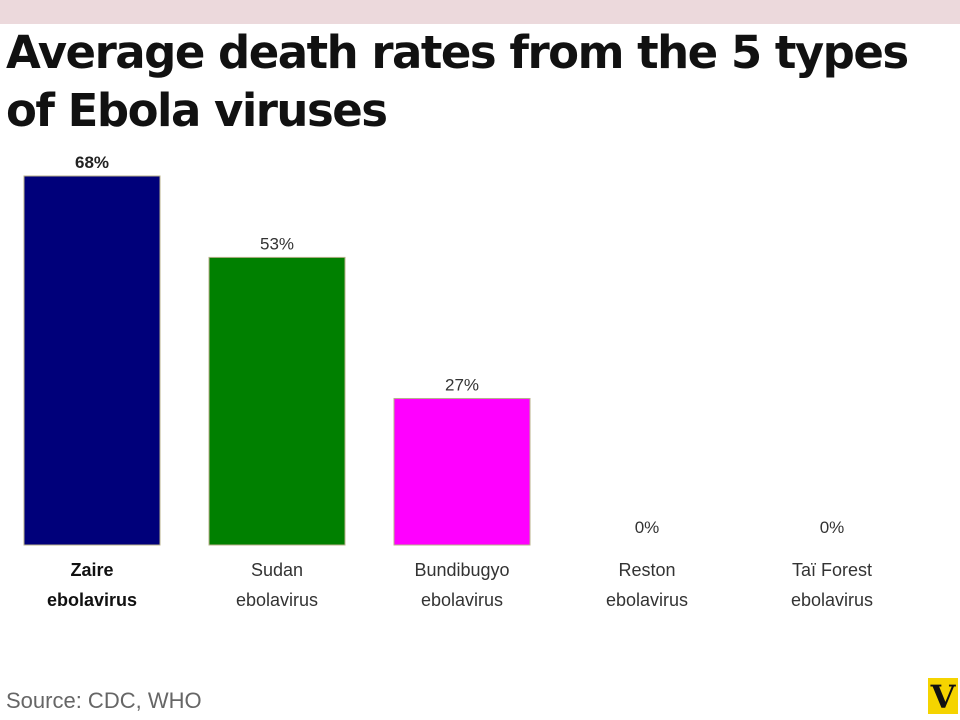  I want to click on category-label: Zaire ebolavirus, so click(92, 585).